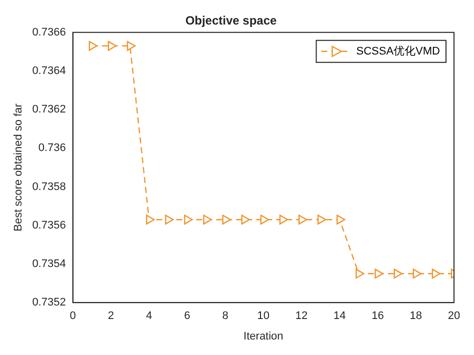 The image size is (474, 355). Describe the element at coordinates (187, 316) in the screenshot. I see `x-tick-label: 6` at that location.